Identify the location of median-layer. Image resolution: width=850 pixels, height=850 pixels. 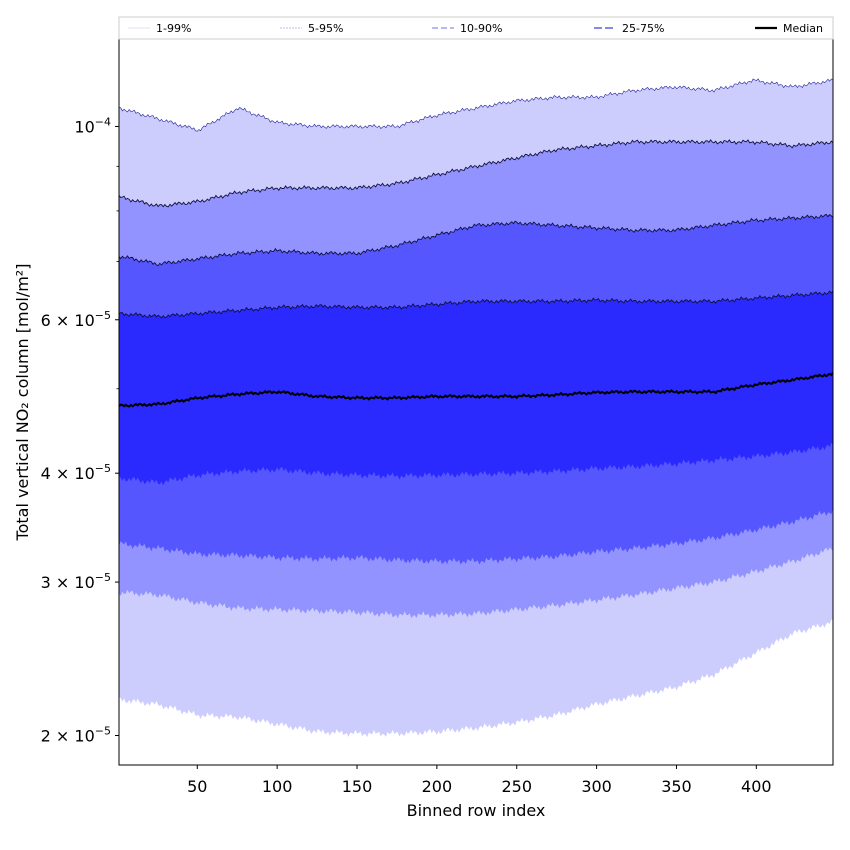
(476, 390).